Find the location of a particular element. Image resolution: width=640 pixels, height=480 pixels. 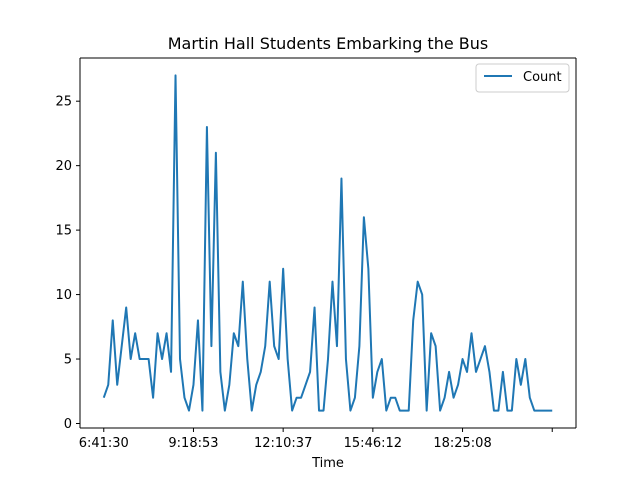

x-tick-label: 12:10:37 is located at coordinates (283, 443).